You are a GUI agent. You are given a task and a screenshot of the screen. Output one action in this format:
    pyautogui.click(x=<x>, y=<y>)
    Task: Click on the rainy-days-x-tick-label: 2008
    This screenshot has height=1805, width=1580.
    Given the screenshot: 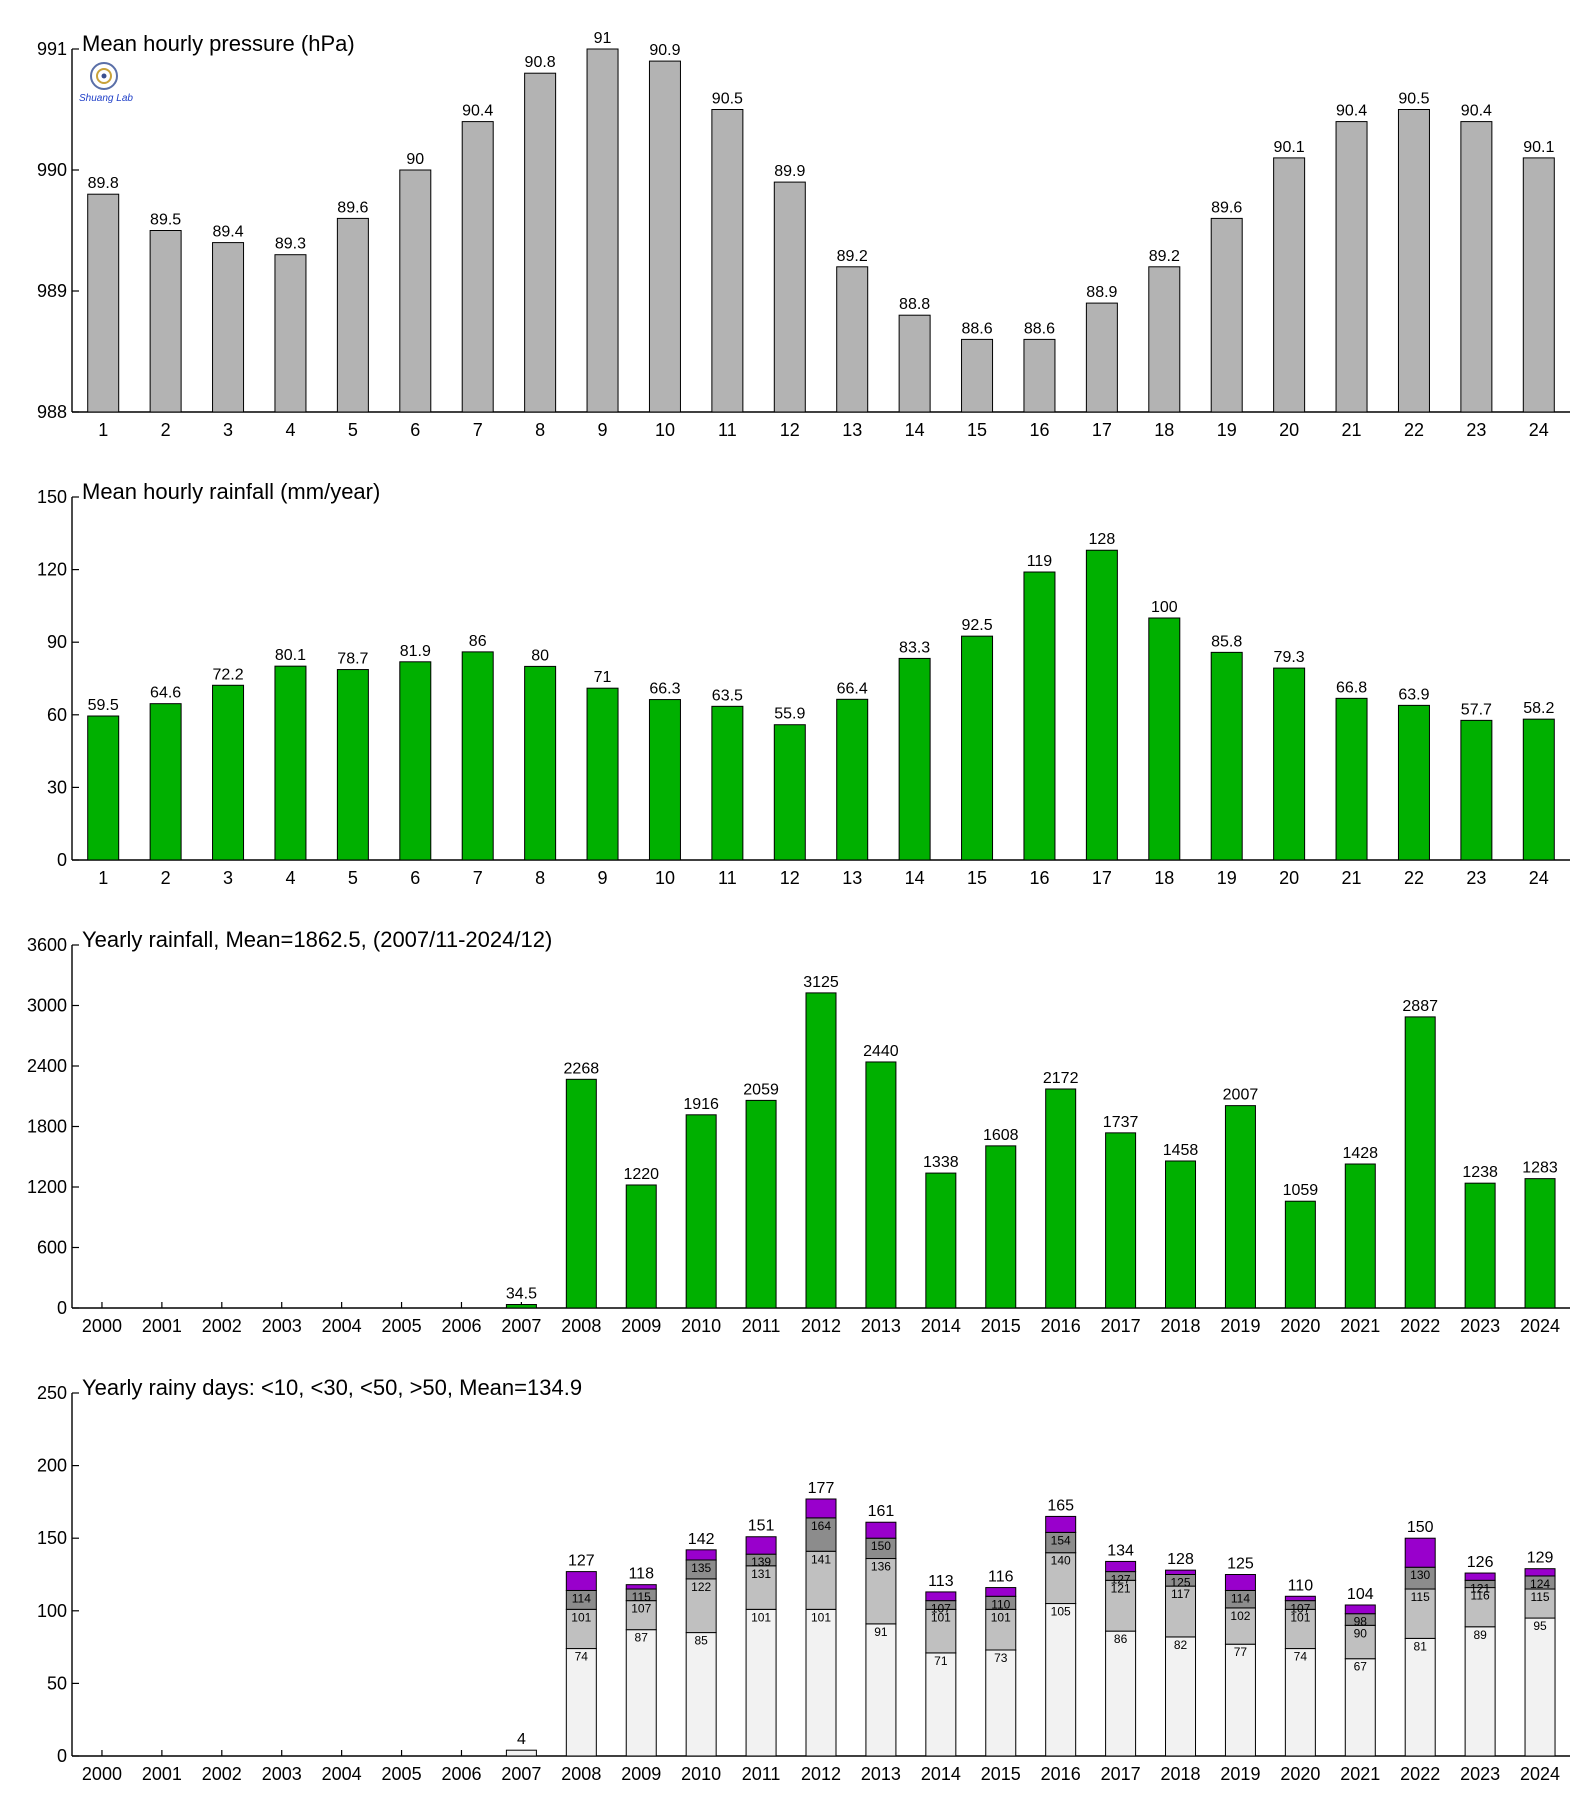 What is the action you would take?
    pyautogui.click(x=581, y=1774)
    